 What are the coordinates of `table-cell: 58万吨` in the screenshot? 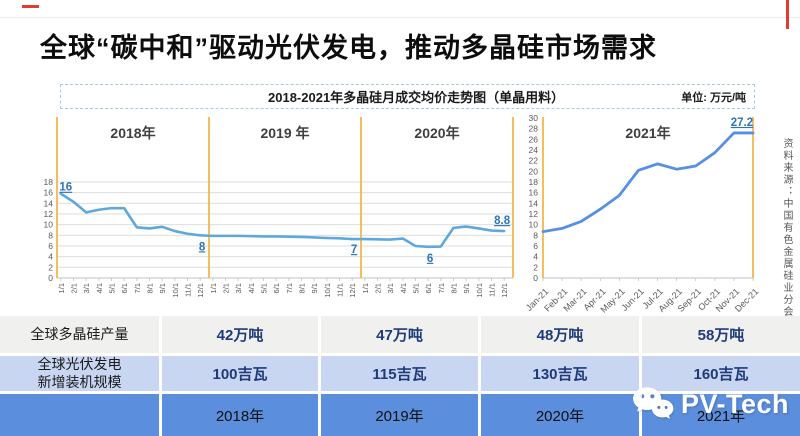 It's located at (721, 334).